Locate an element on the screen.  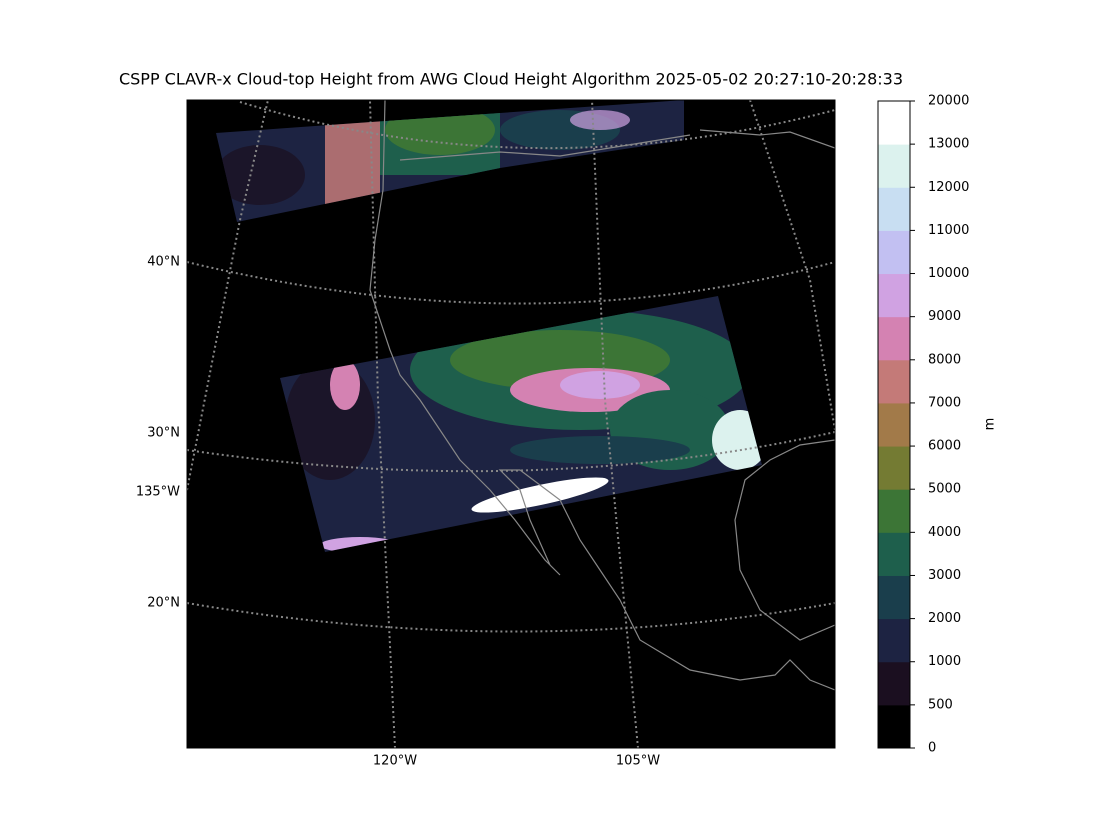
colorbar-frame is located at coordinates (894, 424).